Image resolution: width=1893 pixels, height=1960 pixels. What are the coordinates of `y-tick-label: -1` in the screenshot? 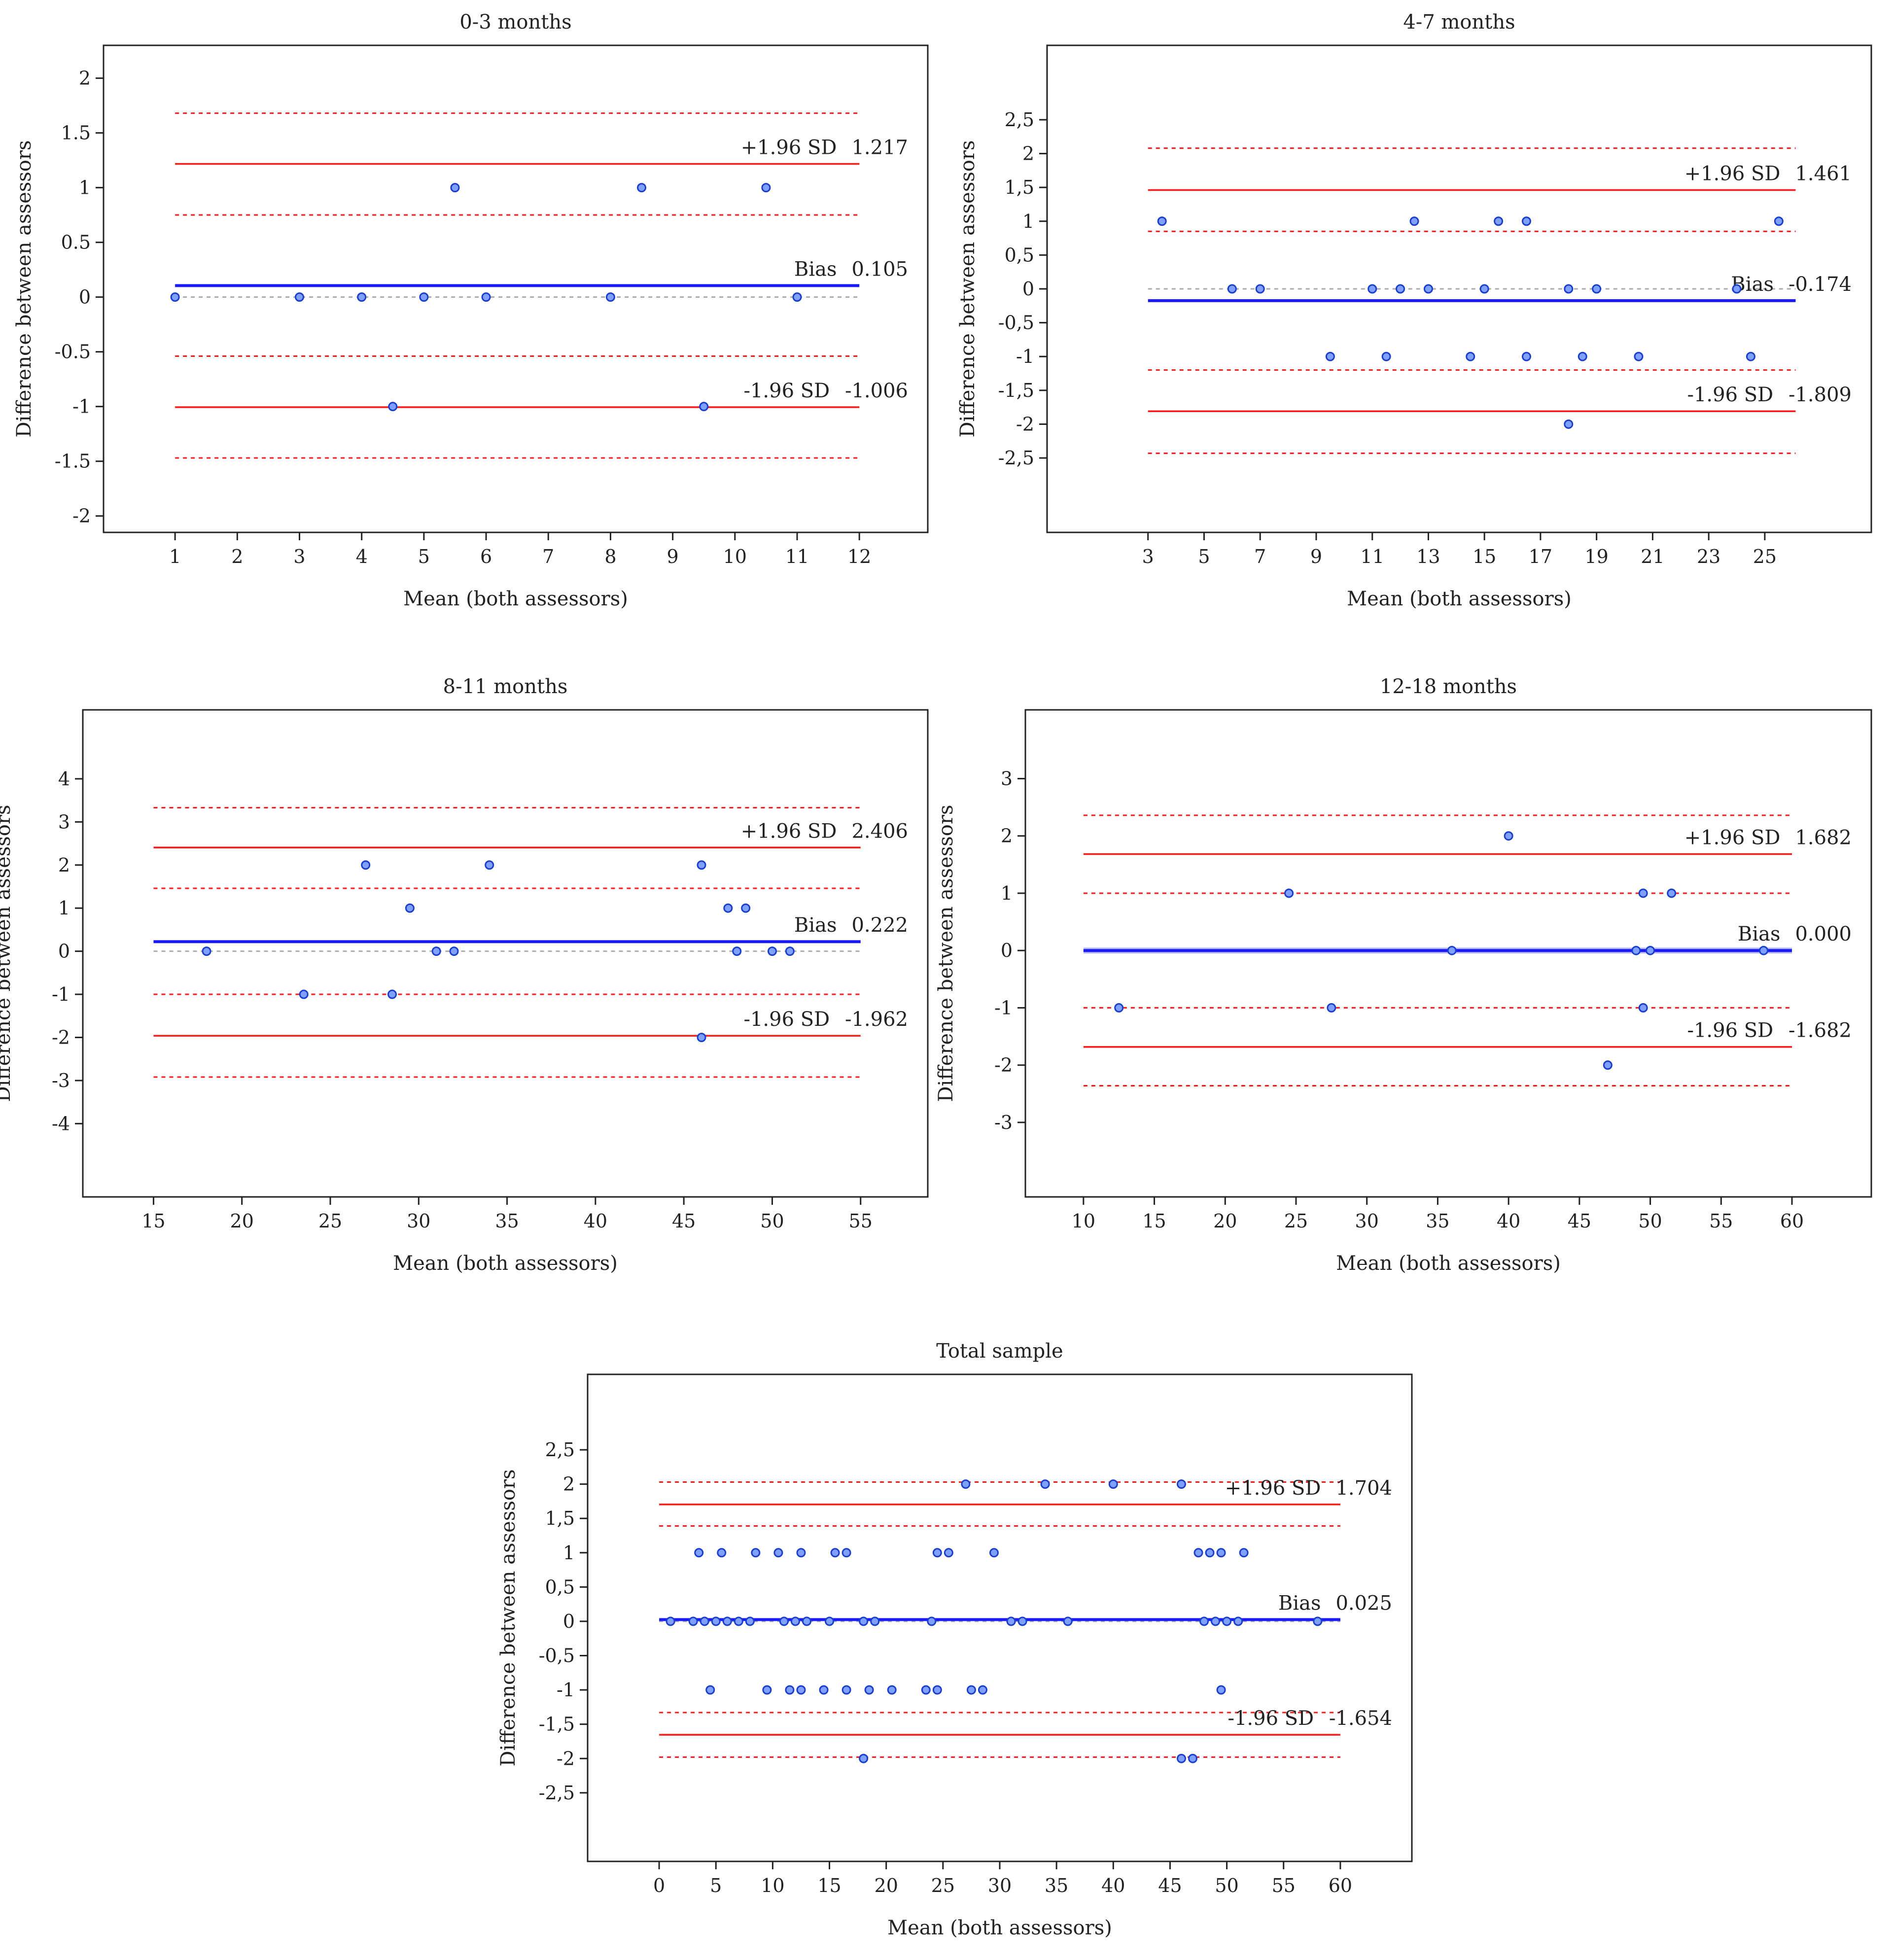 It's located at (566, 1690).